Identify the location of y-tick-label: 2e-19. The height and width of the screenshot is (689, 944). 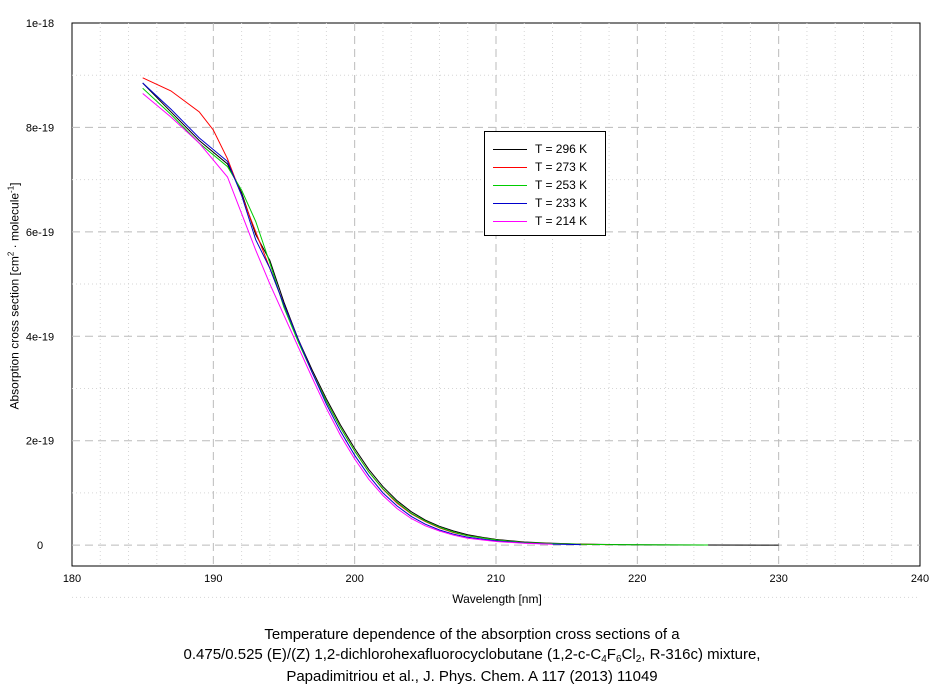
(40, 442).